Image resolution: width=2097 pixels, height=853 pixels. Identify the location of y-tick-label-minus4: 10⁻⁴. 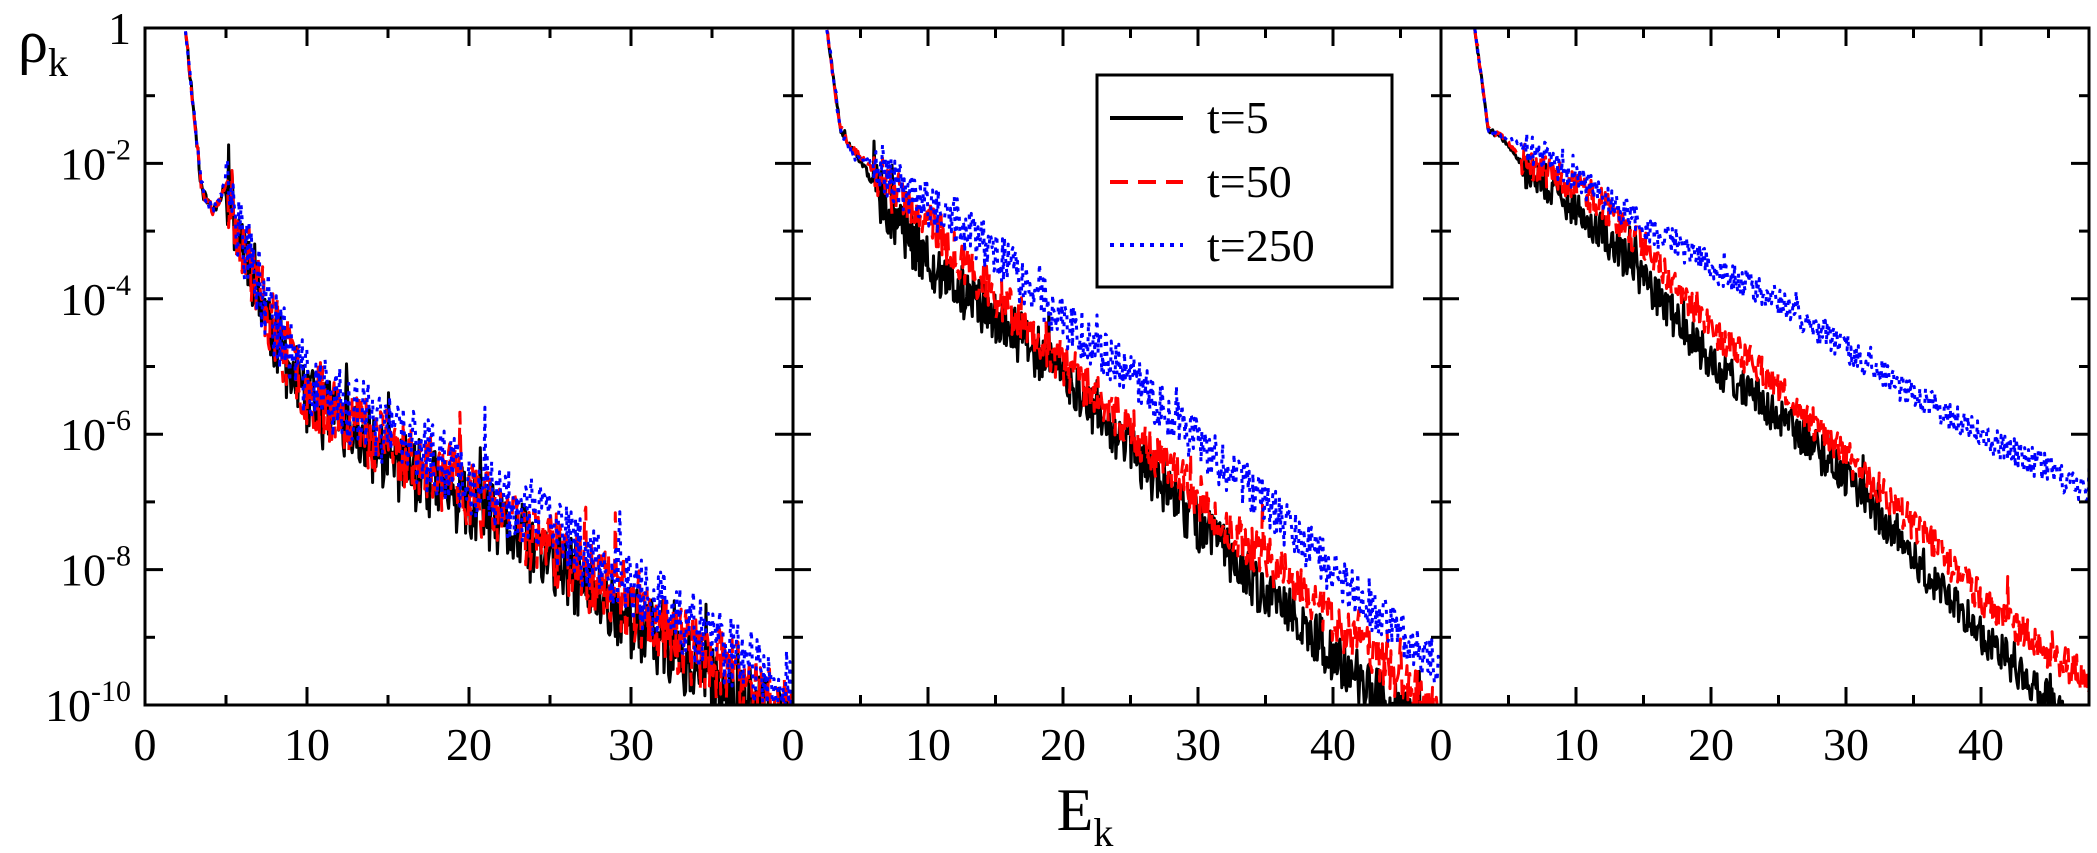
(95, 297).